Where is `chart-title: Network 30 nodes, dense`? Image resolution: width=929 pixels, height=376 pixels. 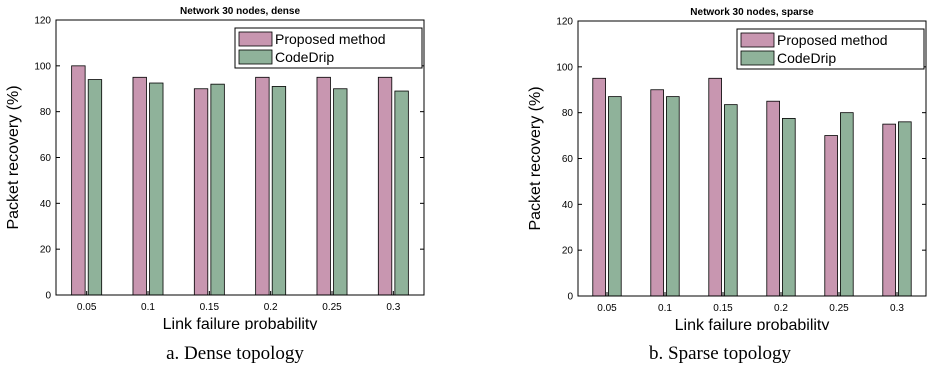
chart-title: Network 30 nodes, dense is located at coordinates (240, 11).